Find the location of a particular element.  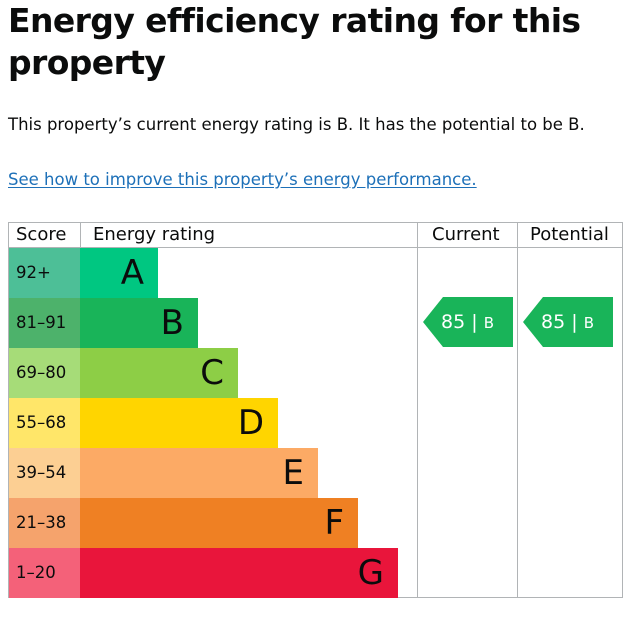

current-rating-indicator: 85 | B is located at coordinates (468, 322).